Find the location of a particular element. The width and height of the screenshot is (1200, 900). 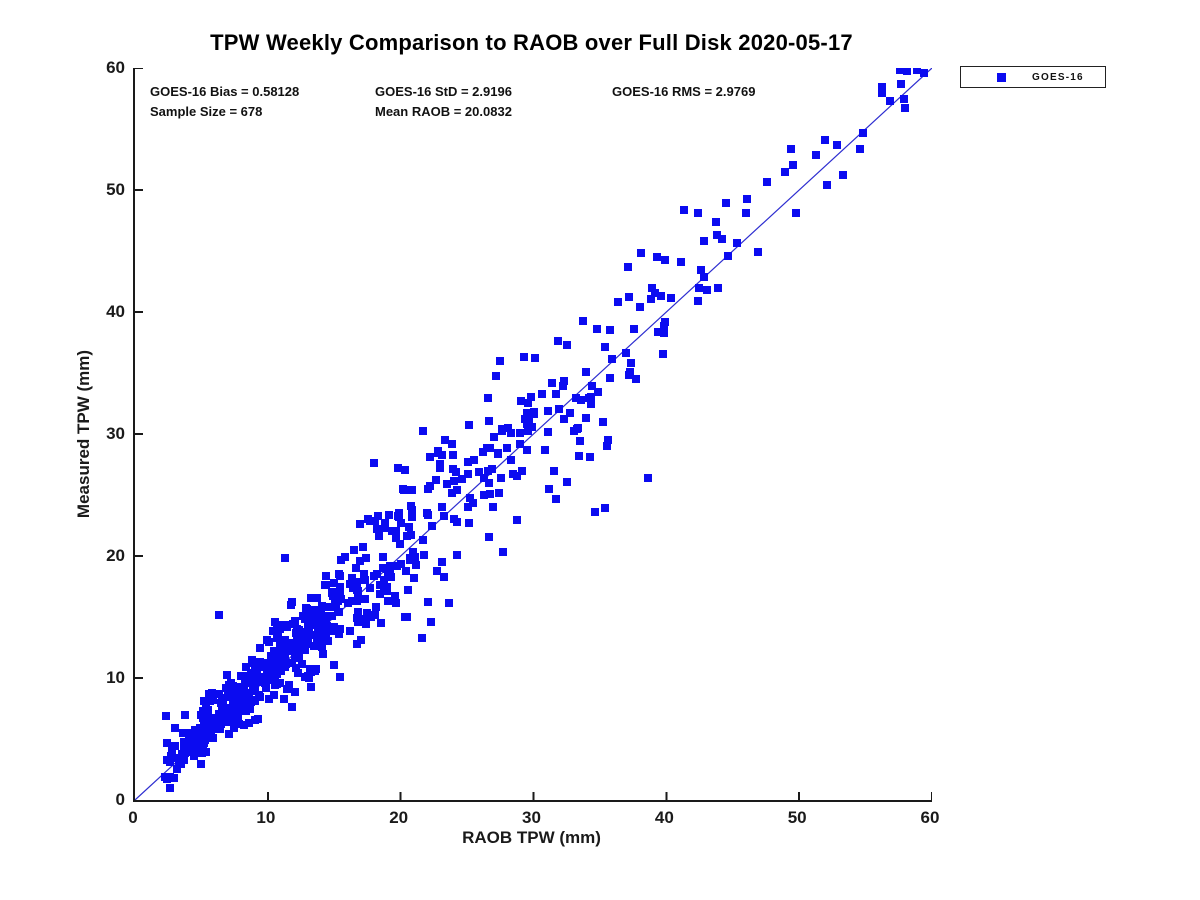

x-tick-label: 60 is located at coordinates (930, 817).